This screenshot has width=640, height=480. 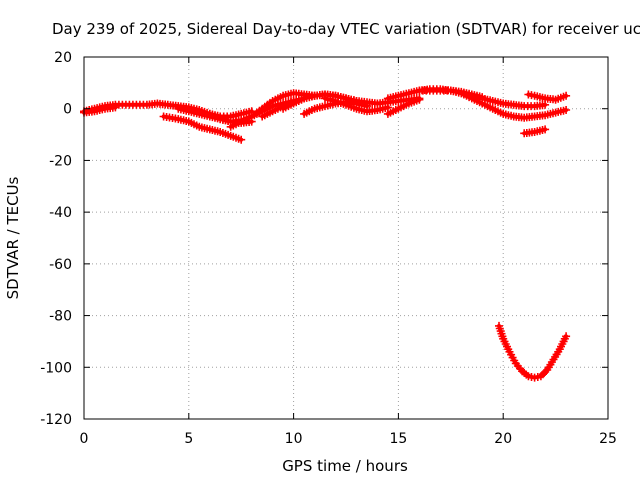 I want to click on y-tick-label: 0, so click(x=67, y=110).